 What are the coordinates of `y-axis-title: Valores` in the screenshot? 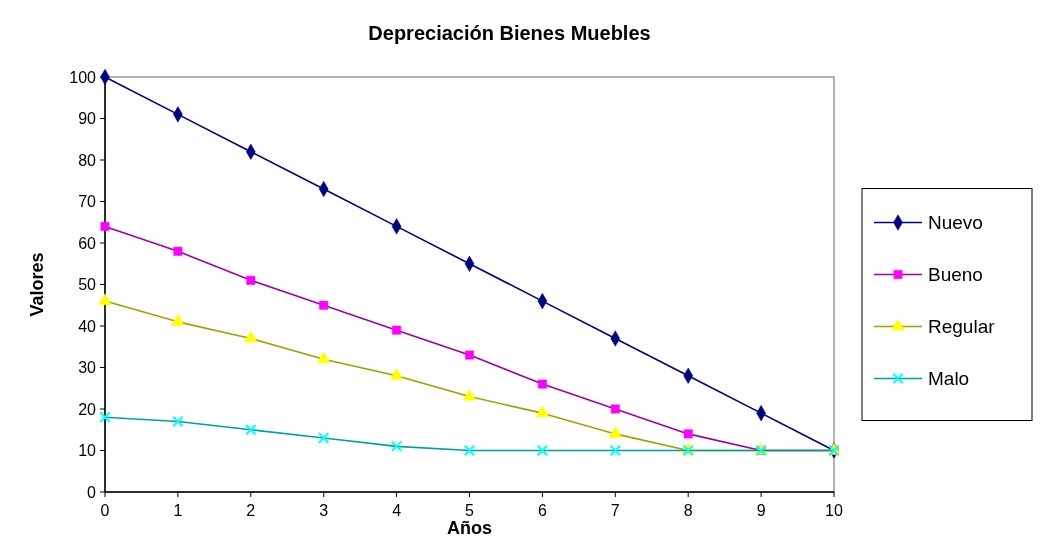 It's located at (37, 284).